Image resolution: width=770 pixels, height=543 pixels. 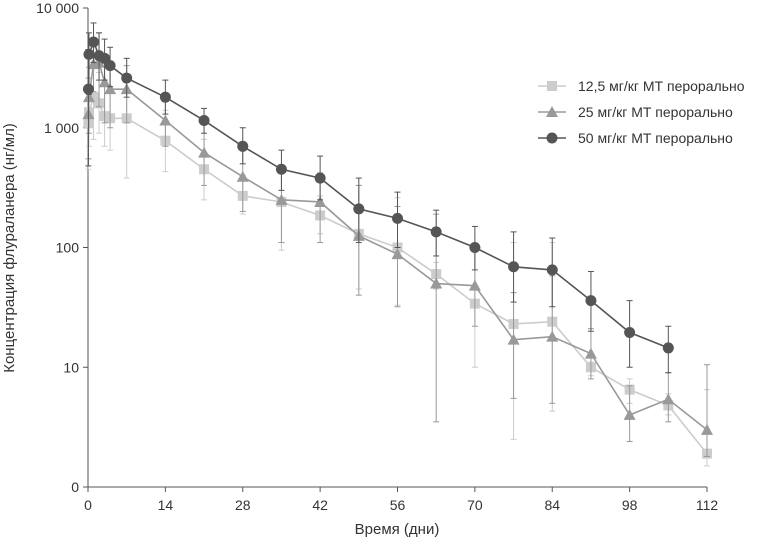 What do you see at coordinates (475, 505) in the screenshot?
I see `x-tick-label: 70` at bounding box center [475, 505].